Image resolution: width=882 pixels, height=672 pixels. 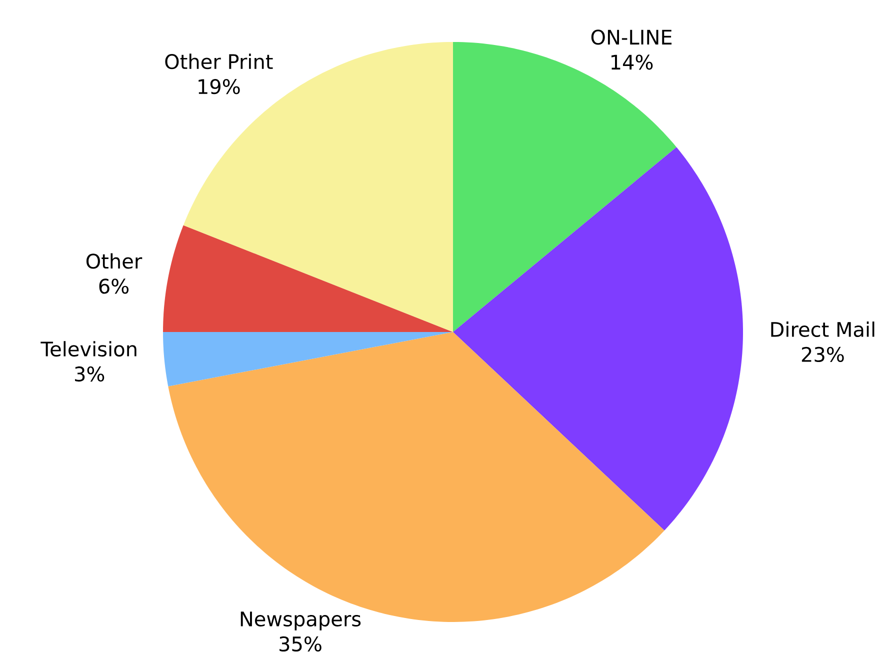 What do you see at coordinates (89, 374) in the screenshot?
I see `data-label: 3%` at bounding box center [89, 374].